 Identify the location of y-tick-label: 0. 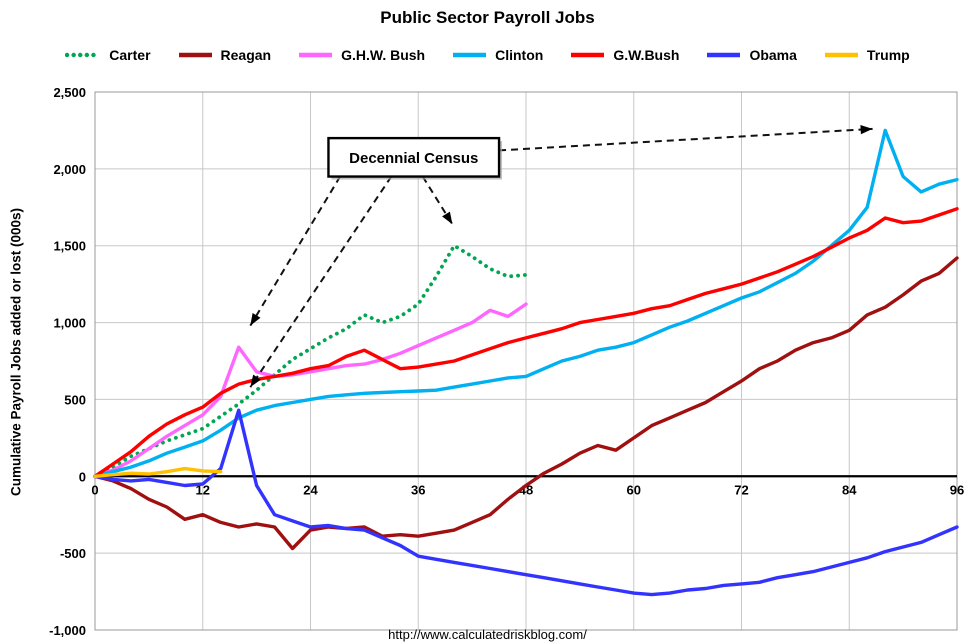
(82, 476).